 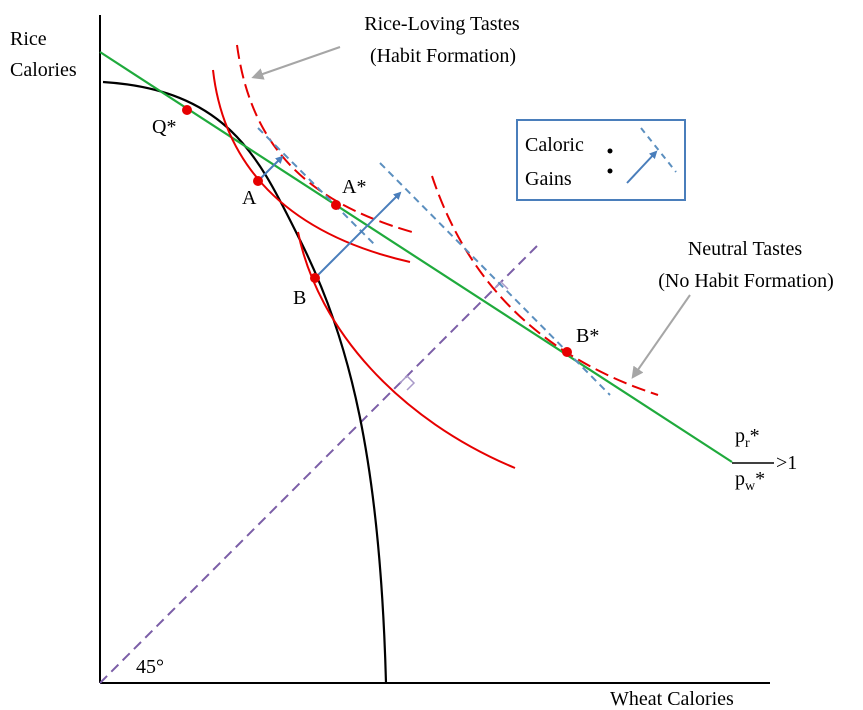 What do you see at coordinates (746, 281) in the screenshot?
I see `neutral-subtitle: (No Habit Formation)` at bounding box center [746, 281].